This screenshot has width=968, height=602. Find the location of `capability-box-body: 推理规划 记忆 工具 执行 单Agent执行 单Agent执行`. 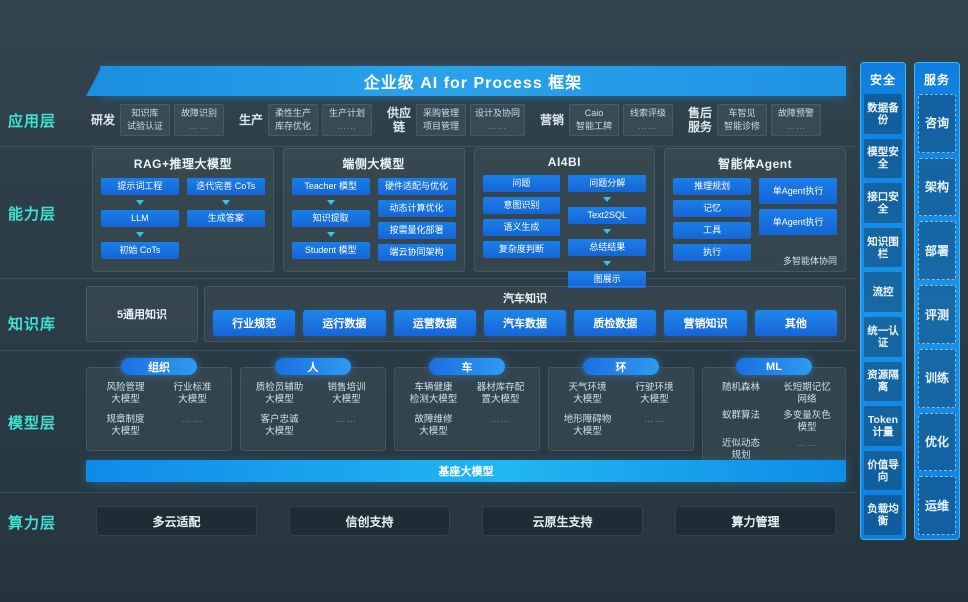

capability-box-body: 推理规划 记忆 工具 执行 单Agent执行 单Agent执行 is located at coordinates (755, 216).